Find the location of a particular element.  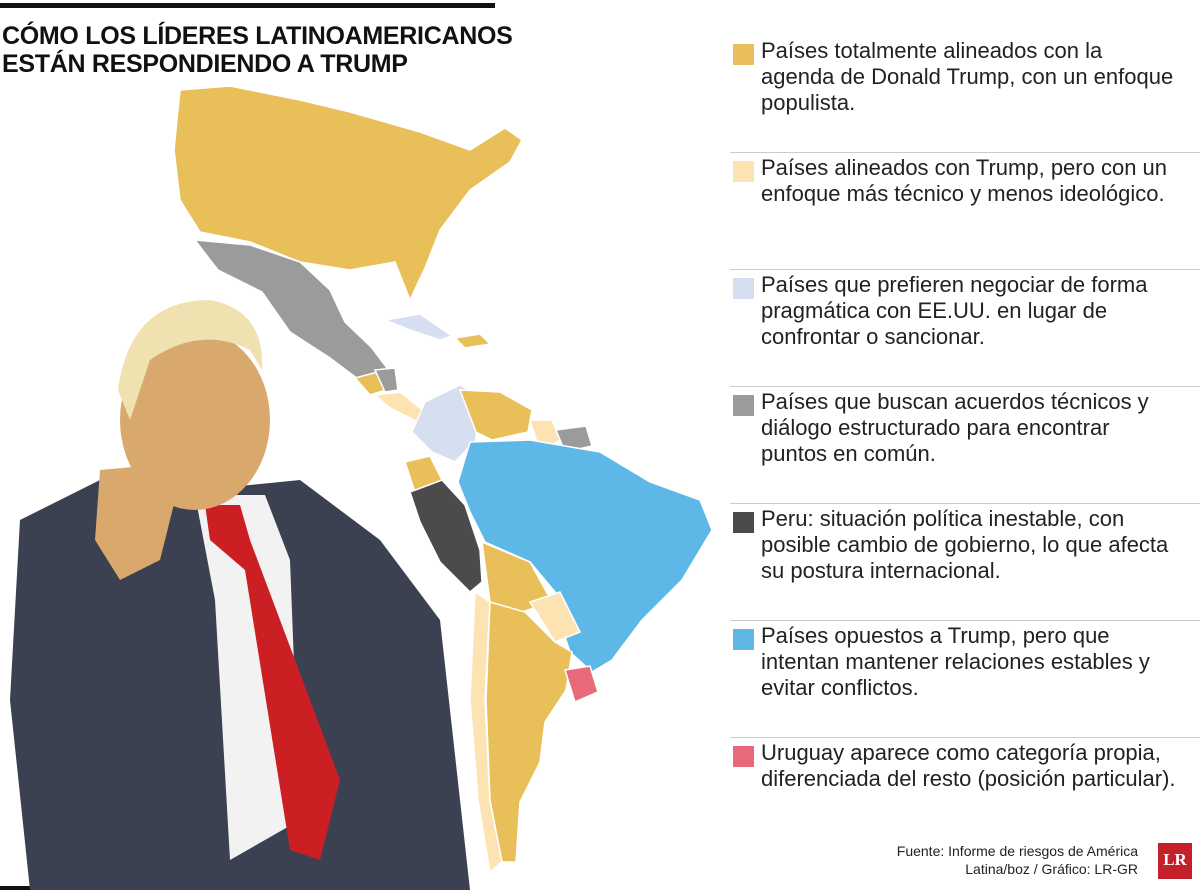

usa is located at coordinates (348, 193).